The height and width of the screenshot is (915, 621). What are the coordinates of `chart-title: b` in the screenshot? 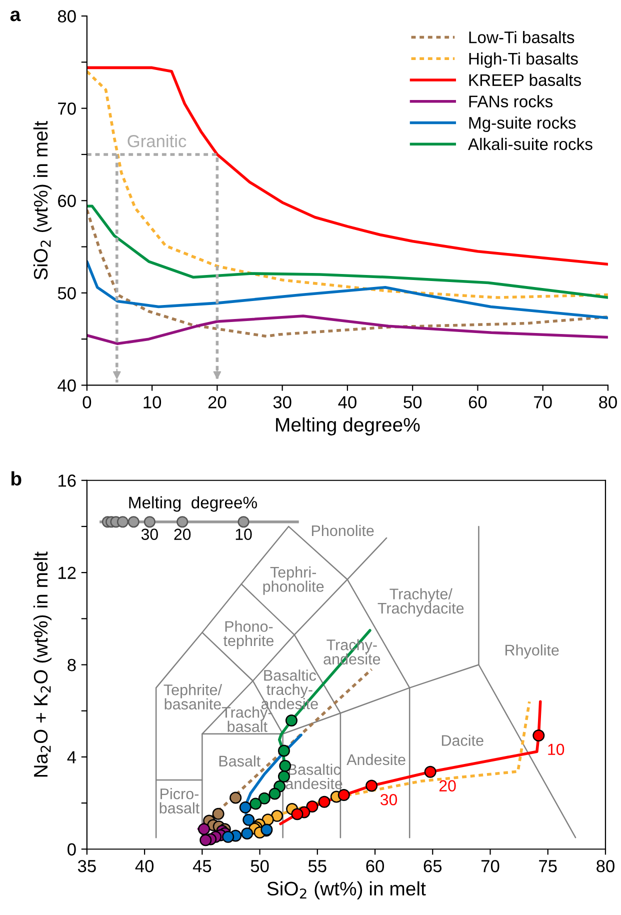 It's located at (16, 478).